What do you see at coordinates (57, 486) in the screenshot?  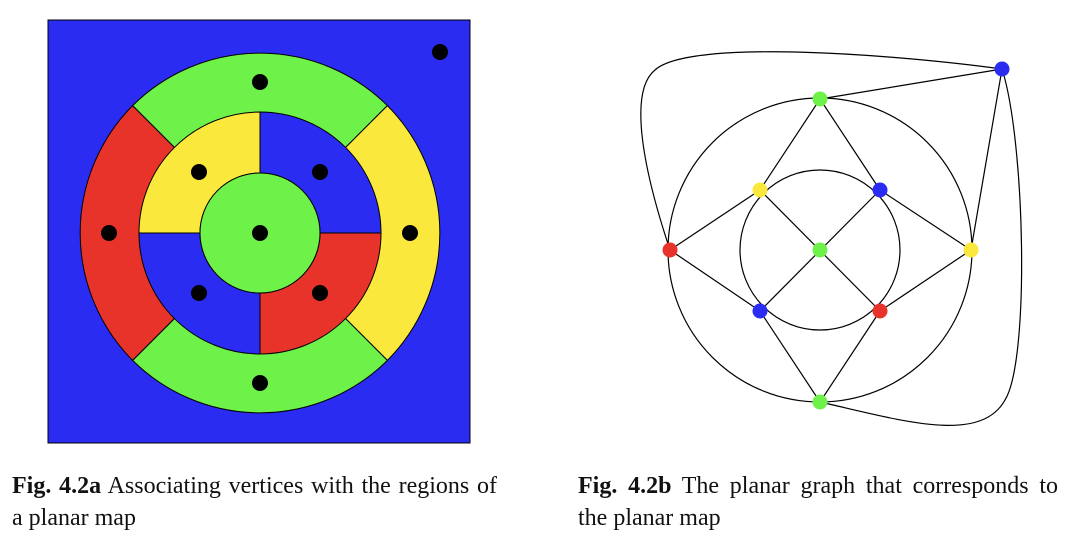 I see `caption-label: Fig. 4.2a` at bounding box center [57, 486].